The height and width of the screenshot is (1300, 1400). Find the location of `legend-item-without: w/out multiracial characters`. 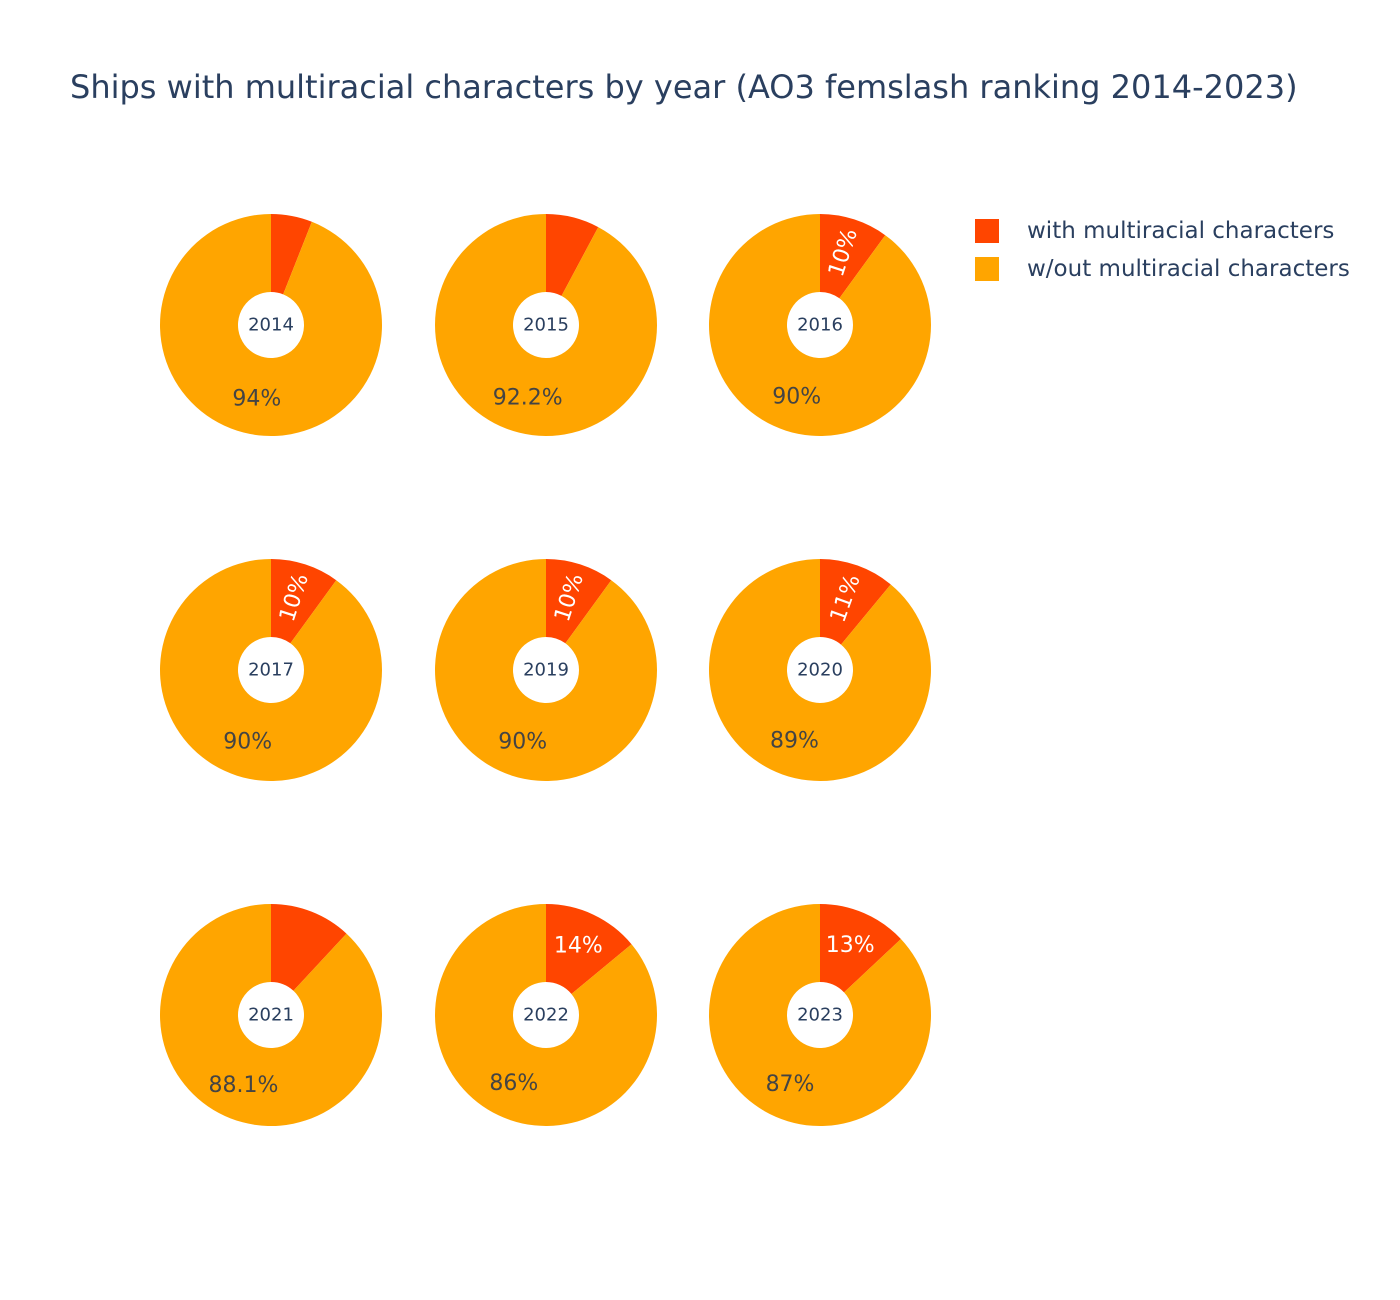

legend-item-without: w/out multiracial characters is located at coordinates (1162, 269).